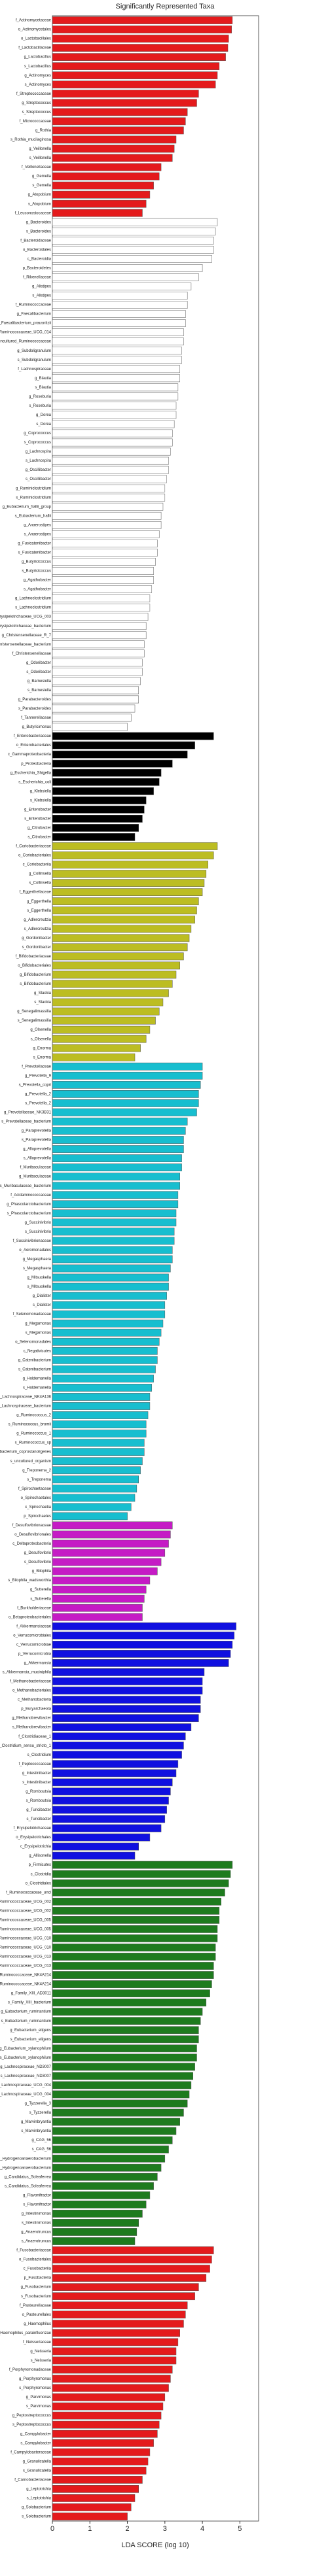  Describe the element at coordinates (31, 1728) in the screenshot. I see `bar-label: s_Methanobrevibacter` at that location.